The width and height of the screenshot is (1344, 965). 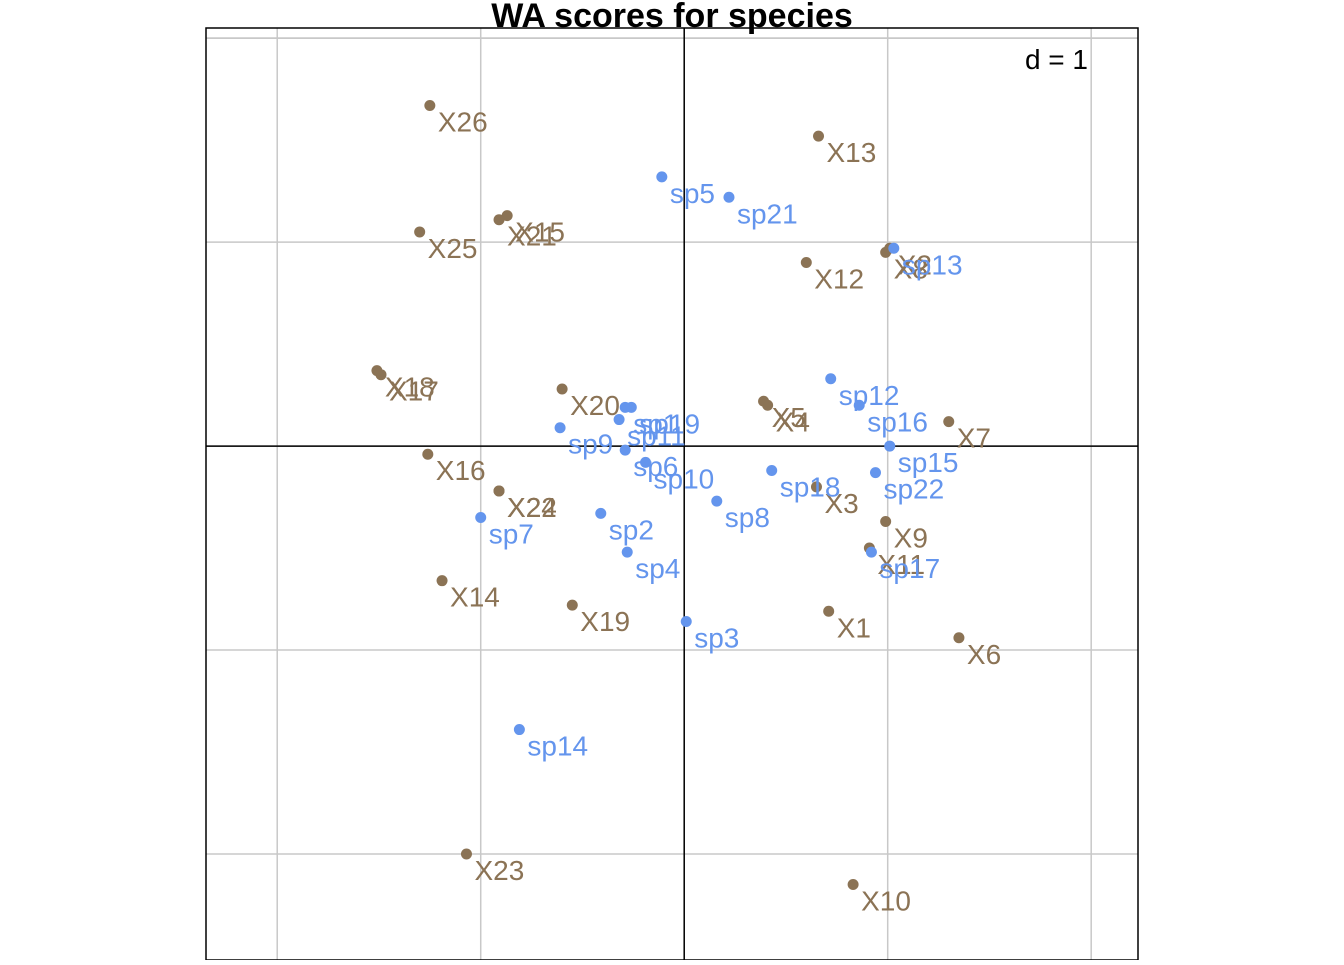 What do you see at coordinates (572, 605) in the screenshot?
I see `sites-point-x19` at bounding box center [572, 605].